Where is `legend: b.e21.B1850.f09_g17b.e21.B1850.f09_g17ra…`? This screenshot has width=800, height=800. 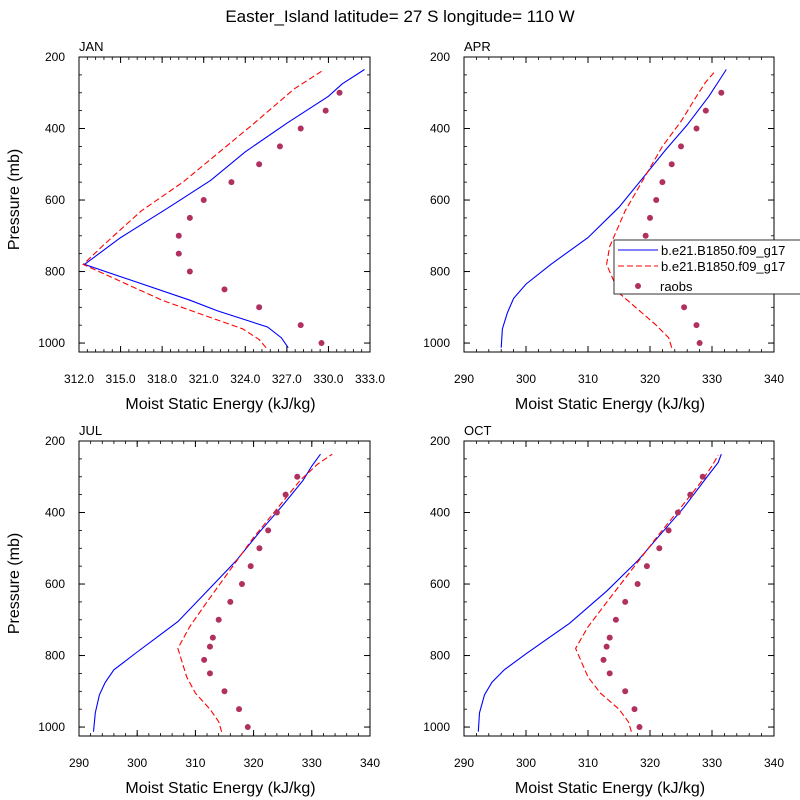 legend: b.e21.B1850.f09_g17b.e21.B1850.f09_g17ra… is located at coordinates (706, 267).